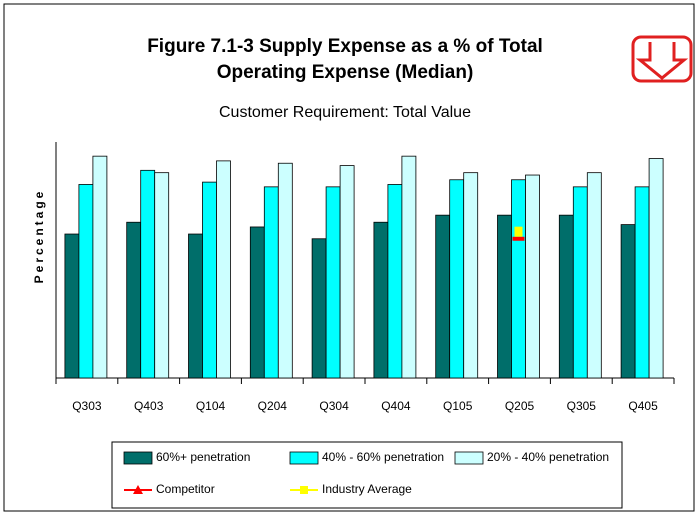  Describe the element at coordinates (185, 489) in the screenshot. I see `legend-label: Competitor` at that location.